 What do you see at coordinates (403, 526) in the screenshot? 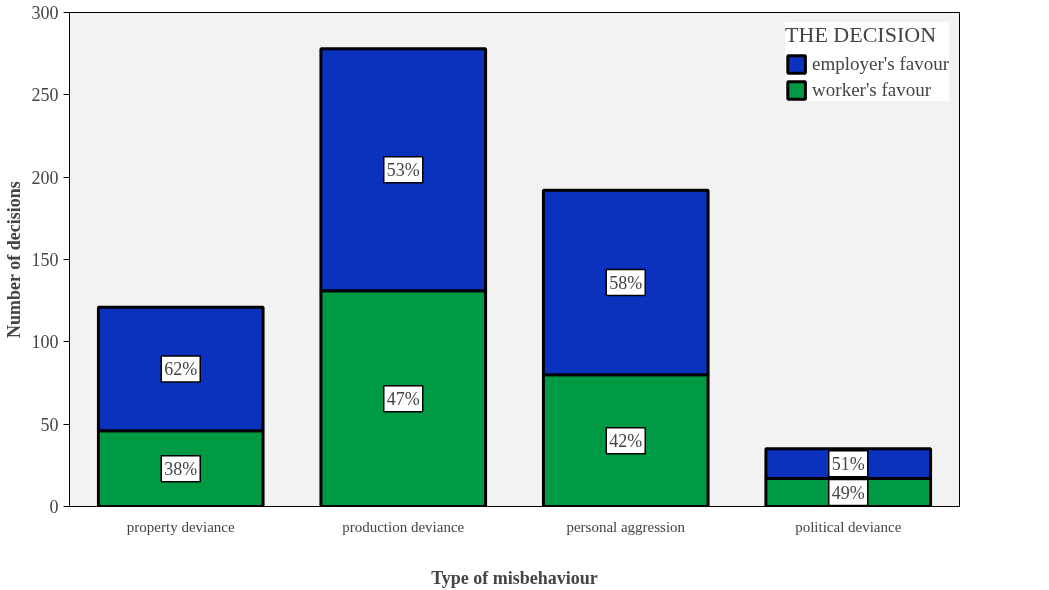
I see `x-tick-label: production deviance` at bounding box center [403, 526].